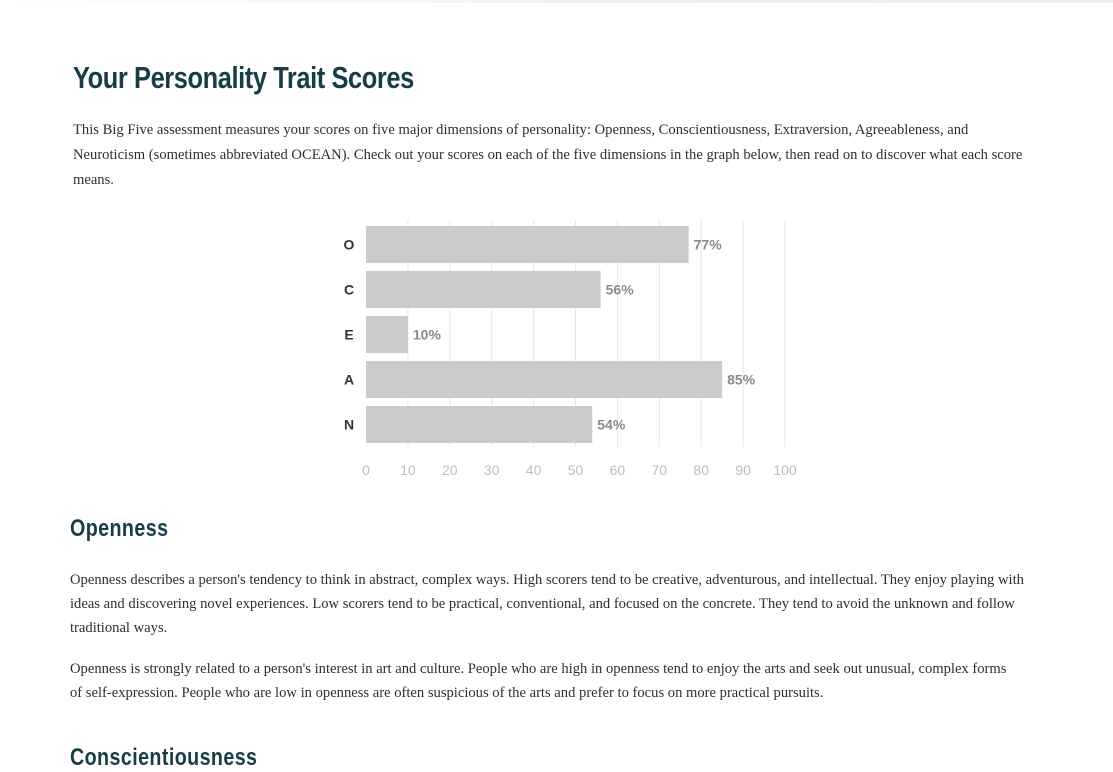  What do you see at coordinates (556, 1) in the screenshot?
I see `top-border` at bounding box center [556, 1].